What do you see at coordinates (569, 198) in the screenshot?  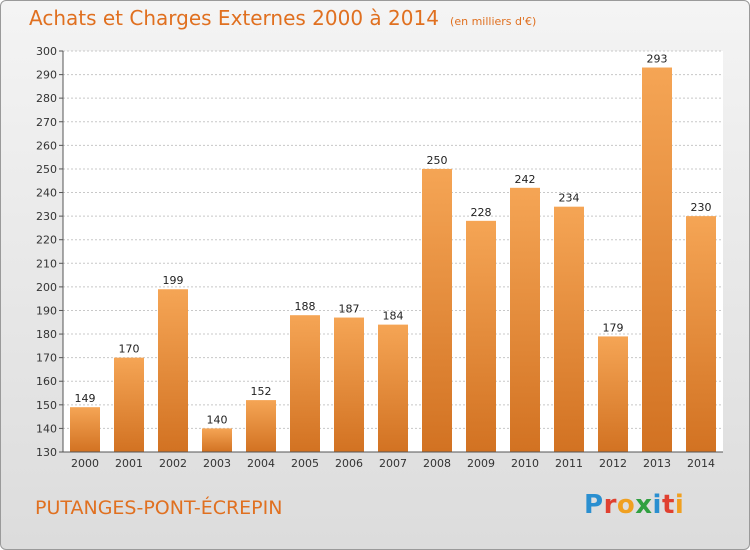 I see `data-label-2011: 234` at bounding box center [569, 198].